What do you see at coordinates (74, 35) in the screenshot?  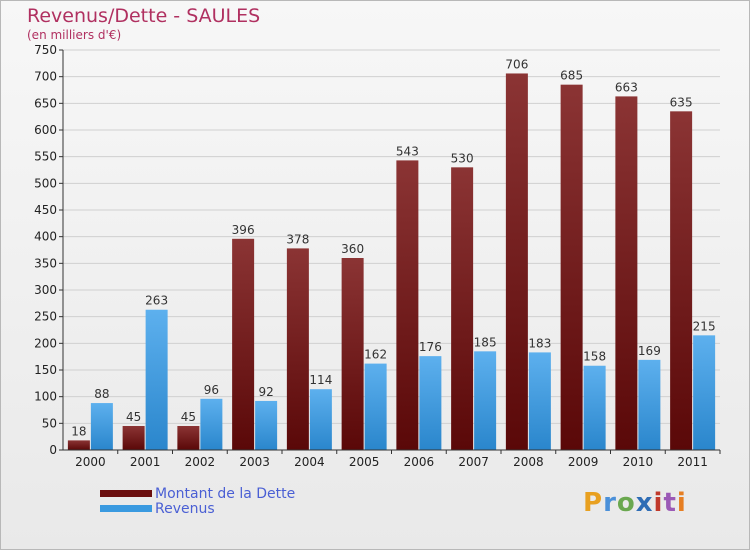 I see `chart-unit-label: (en milliers d'€)` at bounding box center [74, 35].